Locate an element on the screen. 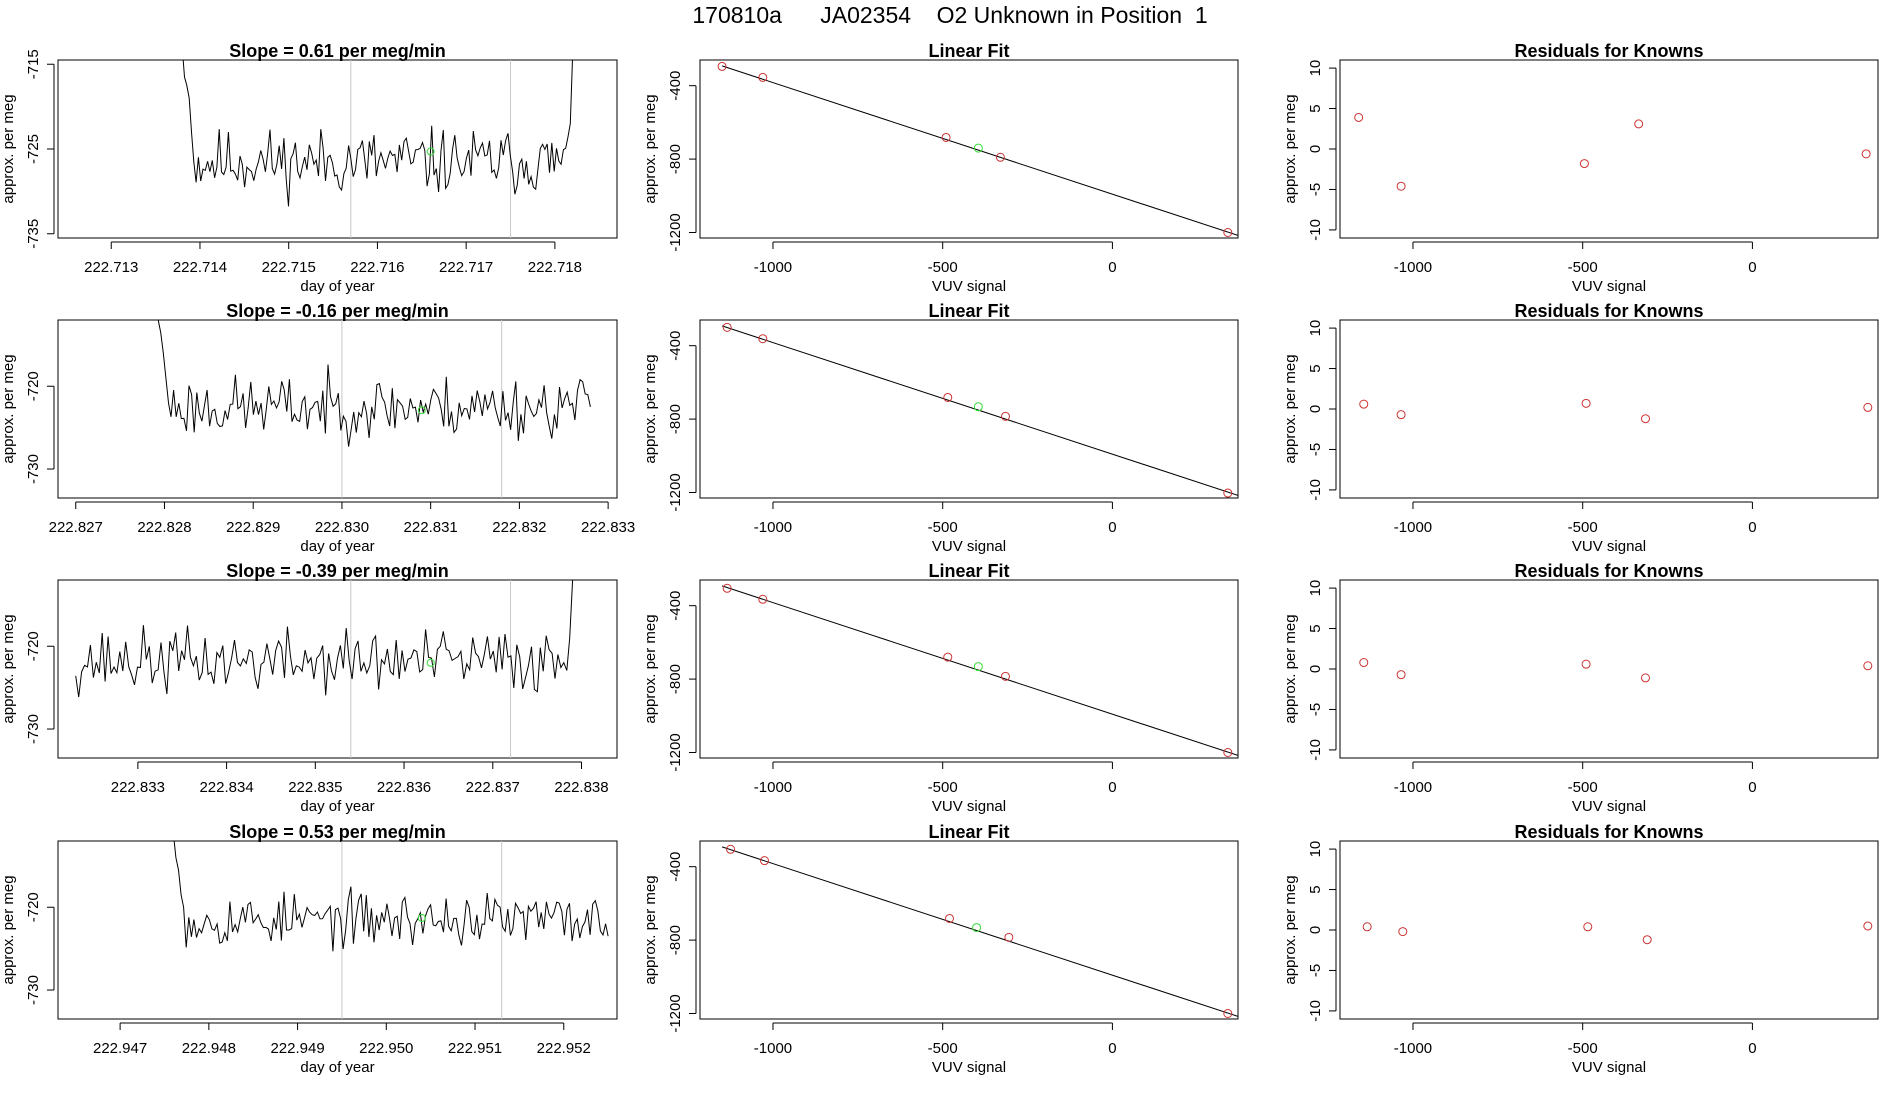  x-tick-label: 222.829 is located at coordinates (253, 527).